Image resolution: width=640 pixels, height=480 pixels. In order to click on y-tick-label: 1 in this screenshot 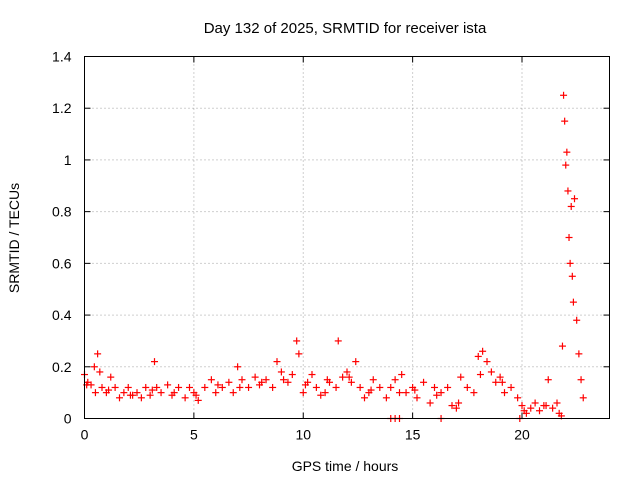, I will do `click(68, 160)`.